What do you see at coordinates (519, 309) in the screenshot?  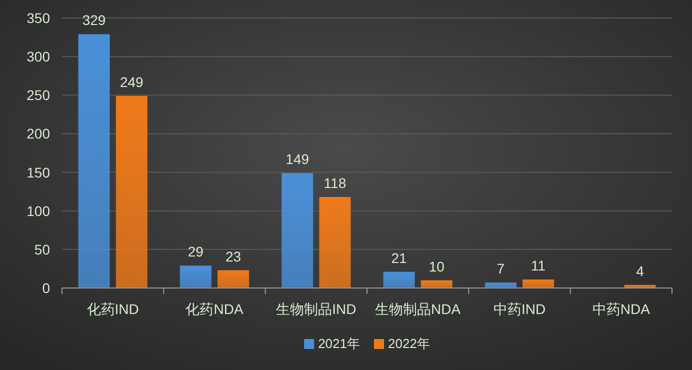 I see `x-tick-label: 中药IND` at bounding box center [519, 309].